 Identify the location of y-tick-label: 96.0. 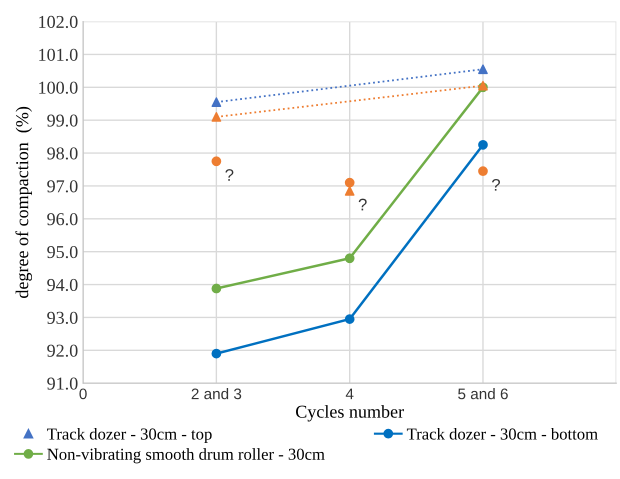
(62, 219).